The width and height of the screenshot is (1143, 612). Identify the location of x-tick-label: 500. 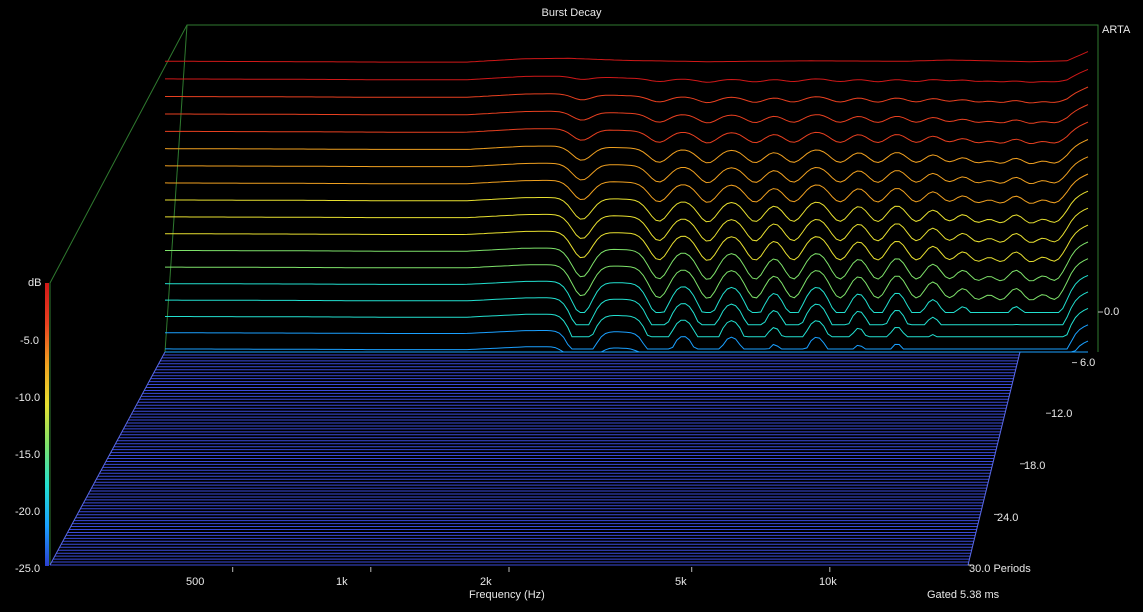
(195, 582).